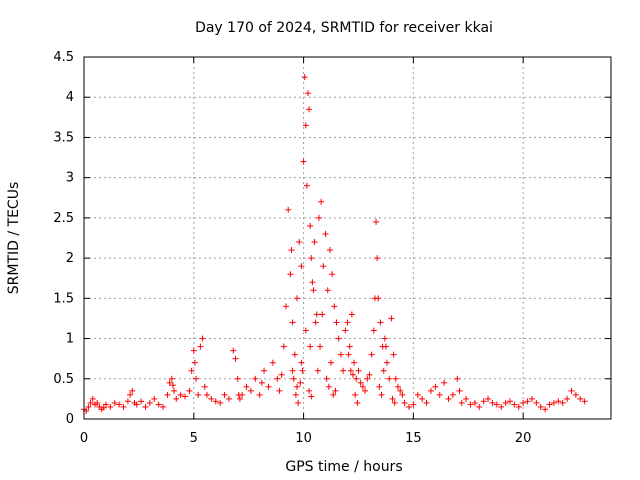 This screenshot has height=480, width=640. I want to click on y-tick-label: 1.5, so click(63, 298).